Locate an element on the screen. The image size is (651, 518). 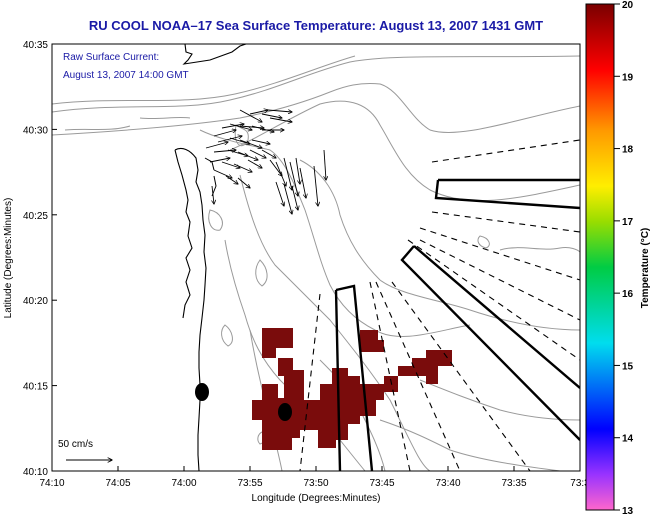
x-tick-label: 74:00 is located at coordinates (183, 483).